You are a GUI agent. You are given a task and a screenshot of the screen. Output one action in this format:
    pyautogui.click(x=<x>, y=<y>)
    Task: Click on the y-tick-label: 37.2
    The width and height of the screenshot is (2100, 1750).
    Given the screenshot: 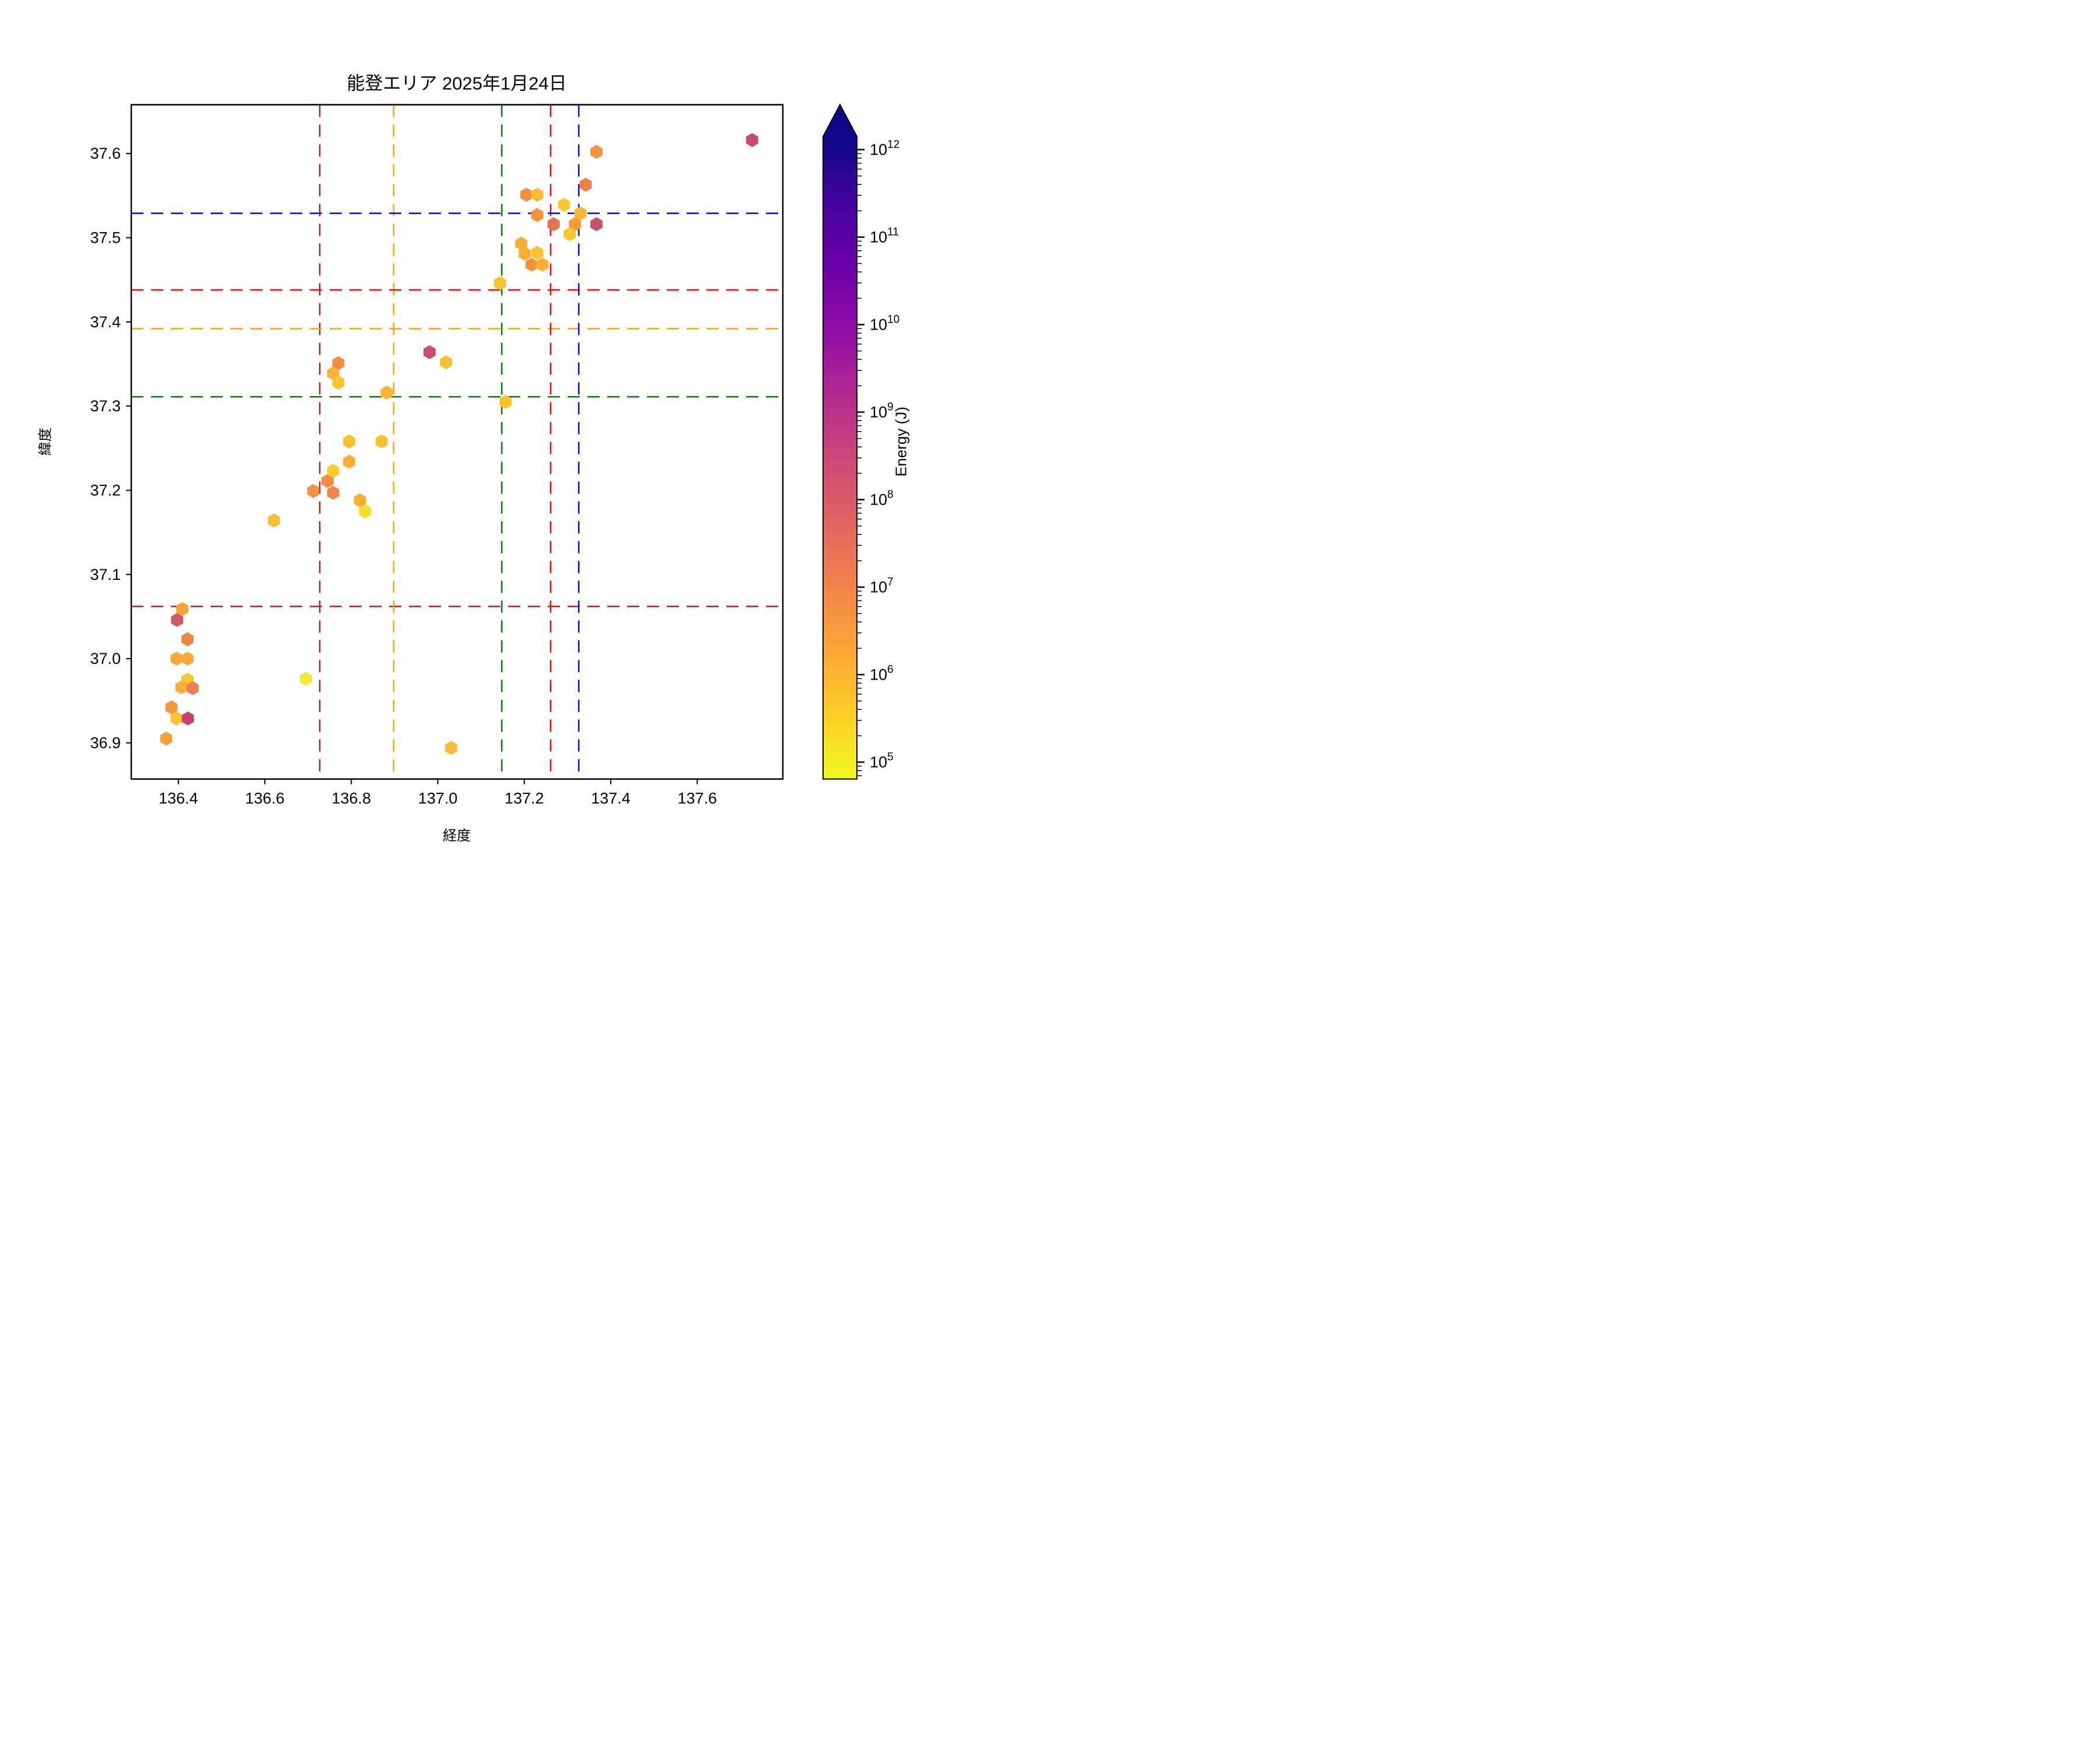 What is the action you would take?
    pyautogui.click(x=106, y=490)
    